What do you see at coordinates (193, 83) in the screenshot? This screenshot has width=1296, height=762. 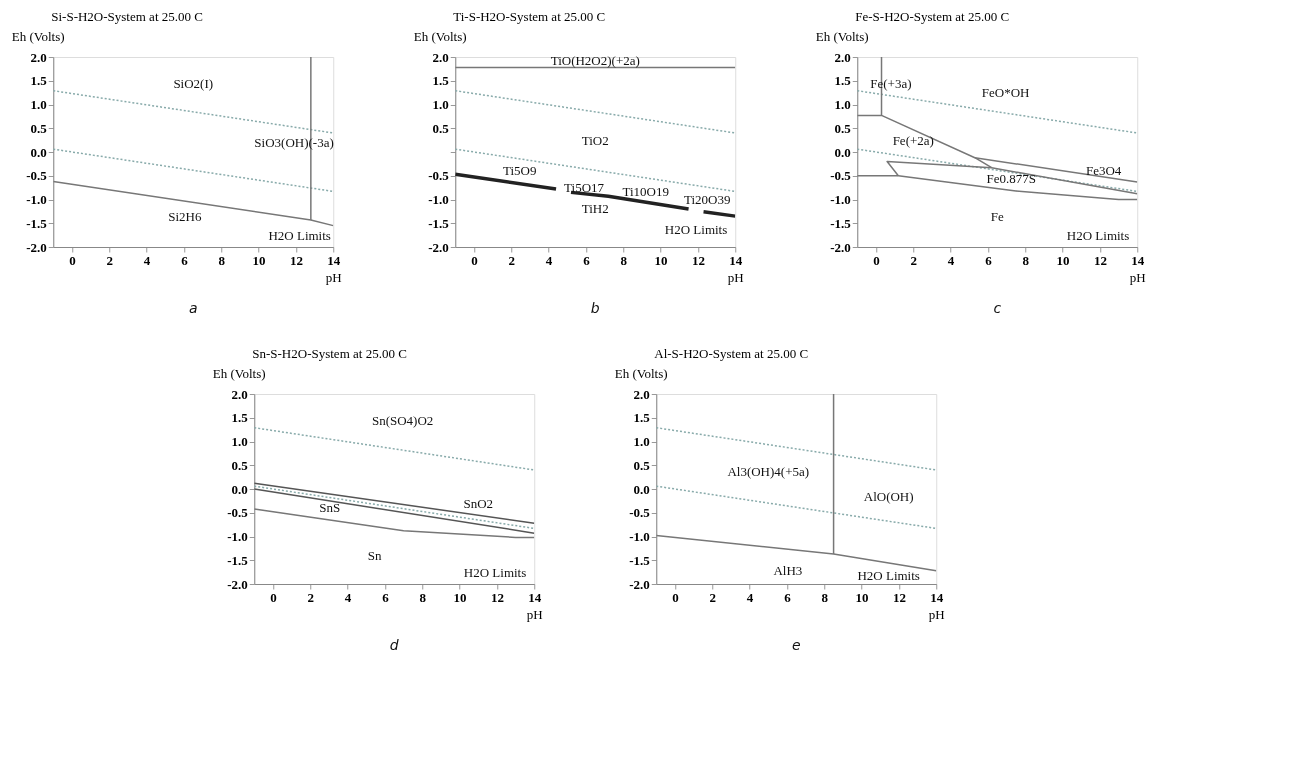 I see `annotation: SiO2(I)` at bounding box center [193, 83].